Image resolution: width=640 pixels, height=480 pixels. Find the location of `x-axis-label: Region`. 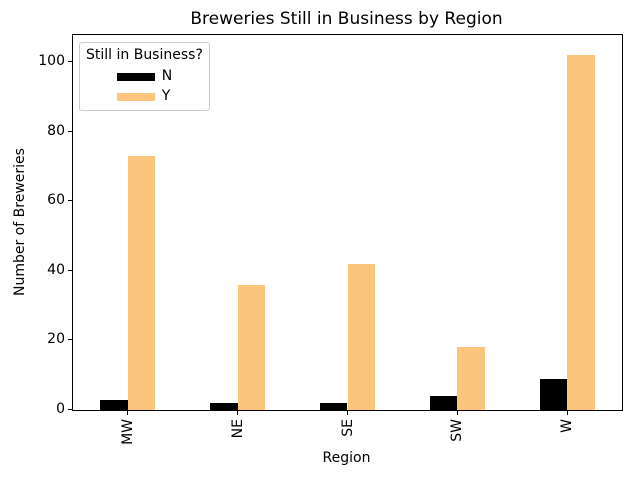

x-axis-label: Region is located at coordinates (346, 458).